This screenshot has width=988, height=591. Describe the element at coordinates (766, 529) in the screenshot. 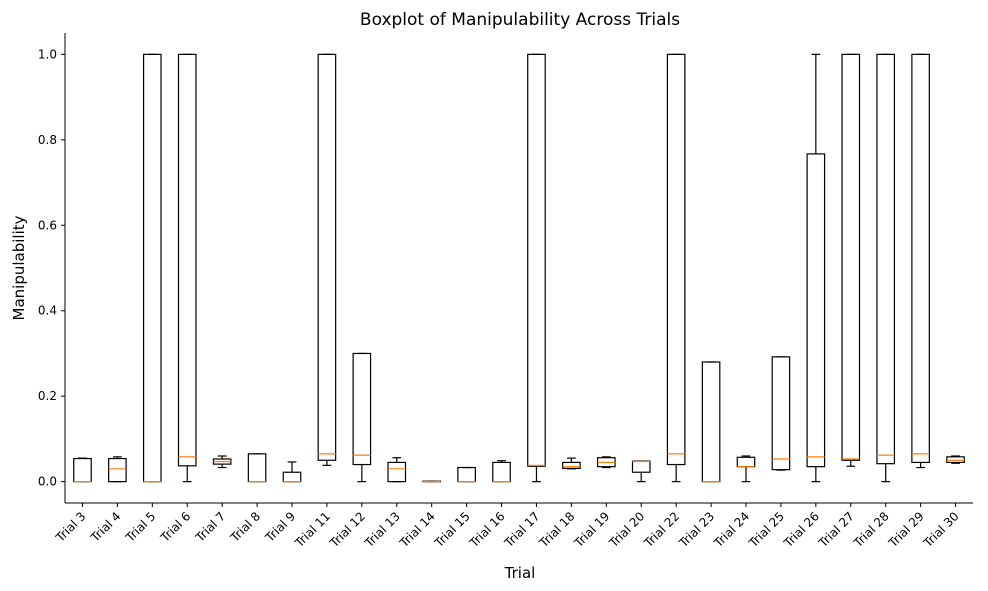

I see `x-tick-label: Trial 25` at that location.